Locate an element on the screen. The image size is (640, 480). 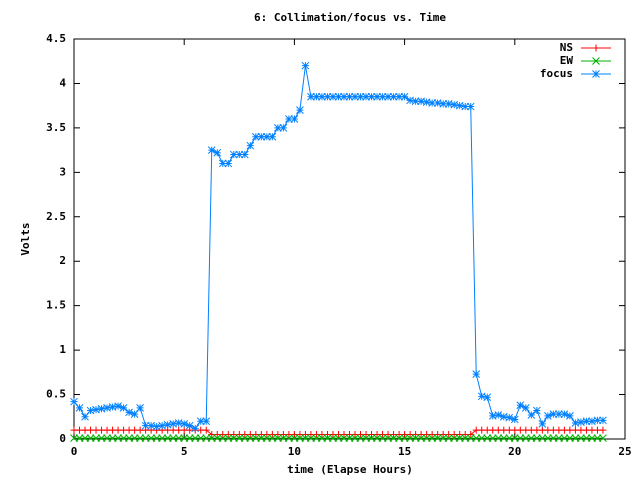
legend-label: focus is located at coordinates (556, 73).